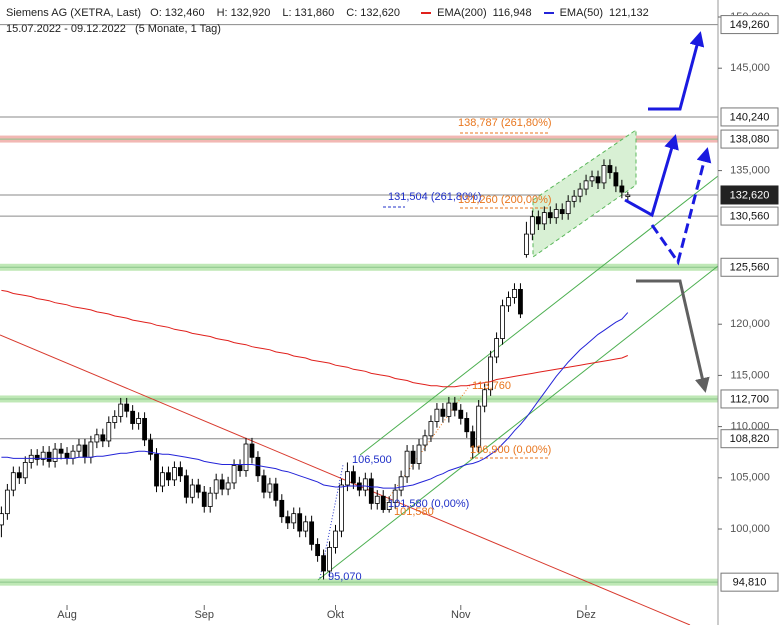 This screenshot has height=625, width=780. I want to click on level-label: 112,700, so click(749, 399).